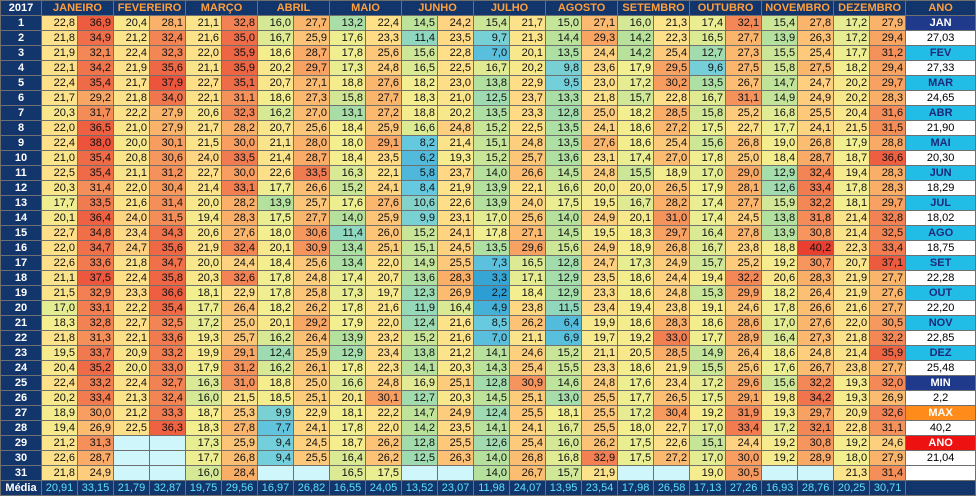 The height and width of the screenshot is (497, 977). Describe the element at coordinates (600, 233) in the screenshot. I see `max-temp-cell: 19,5` at that location.